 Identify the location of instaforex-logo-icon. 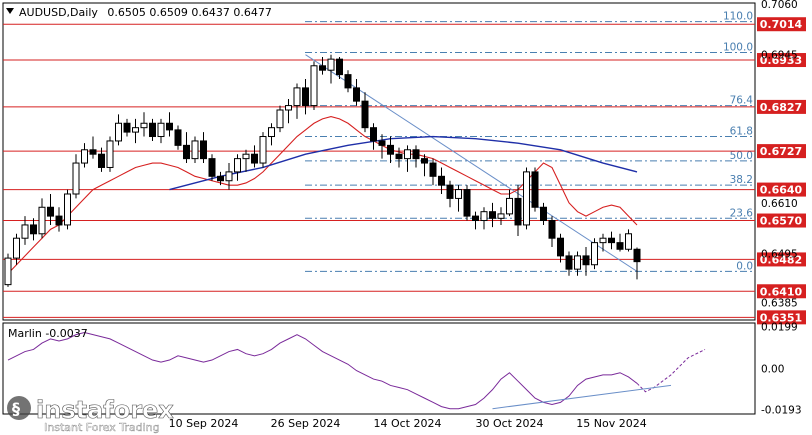
(19, 408).